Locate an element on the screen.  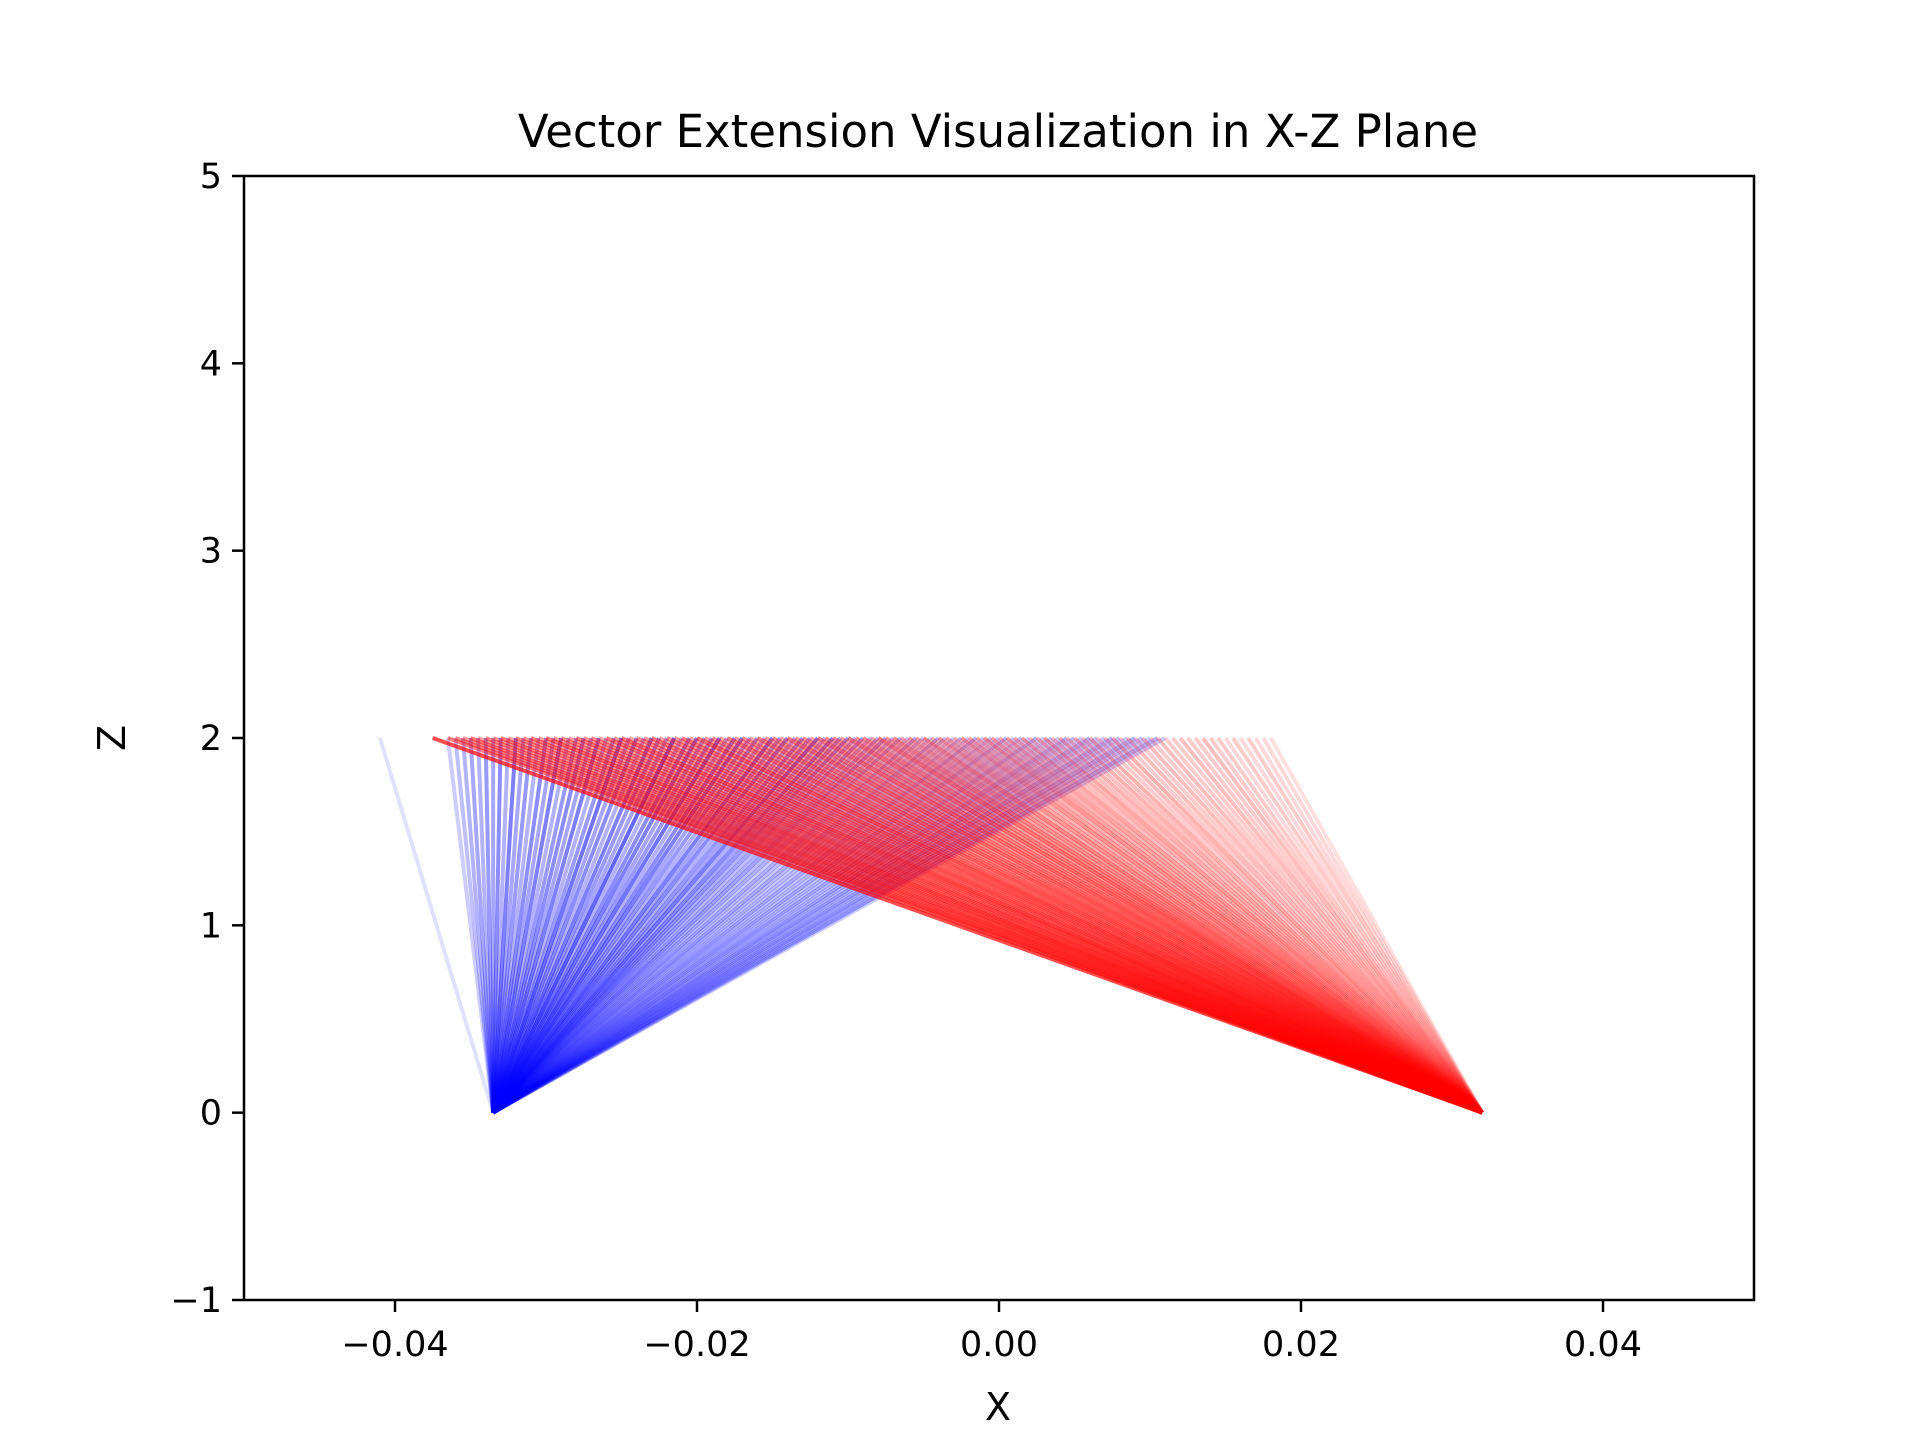
y-tick-label: 2 is located at coordinates (211, 739).